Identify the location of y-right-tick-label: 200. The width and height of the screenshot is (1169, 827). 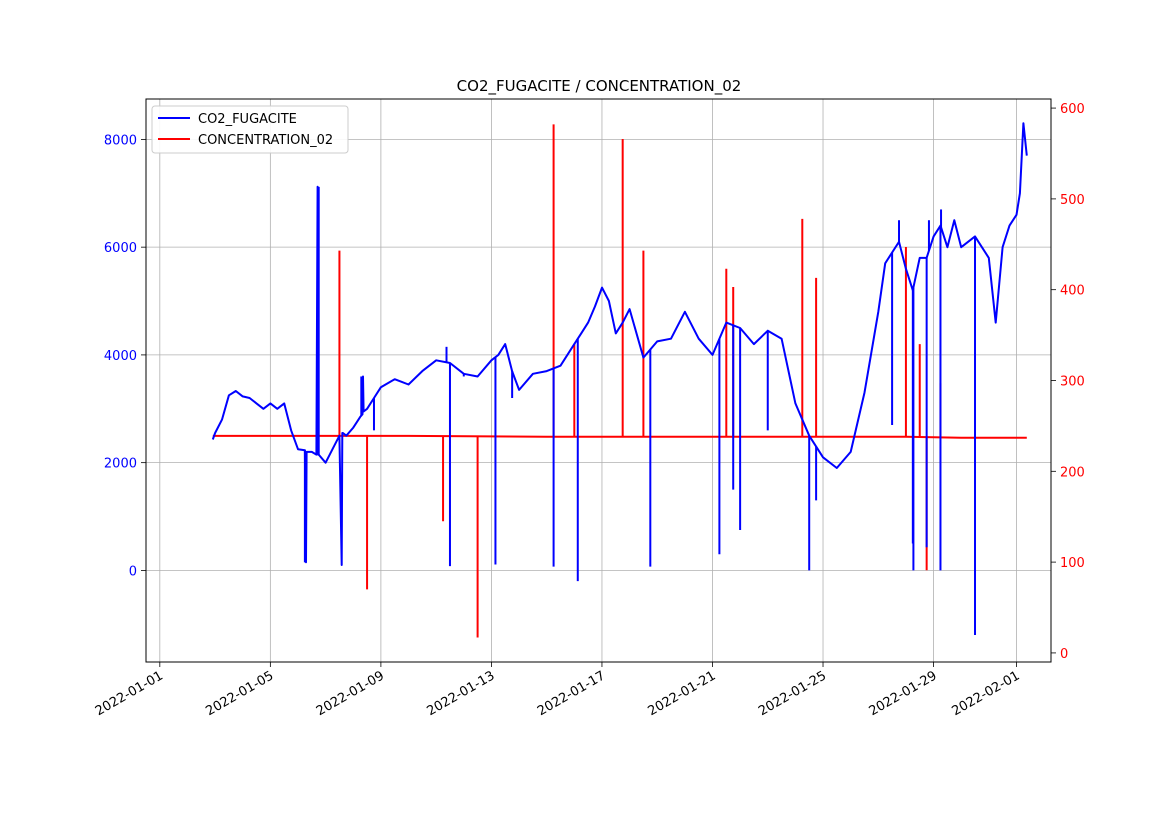
(1072, 472).